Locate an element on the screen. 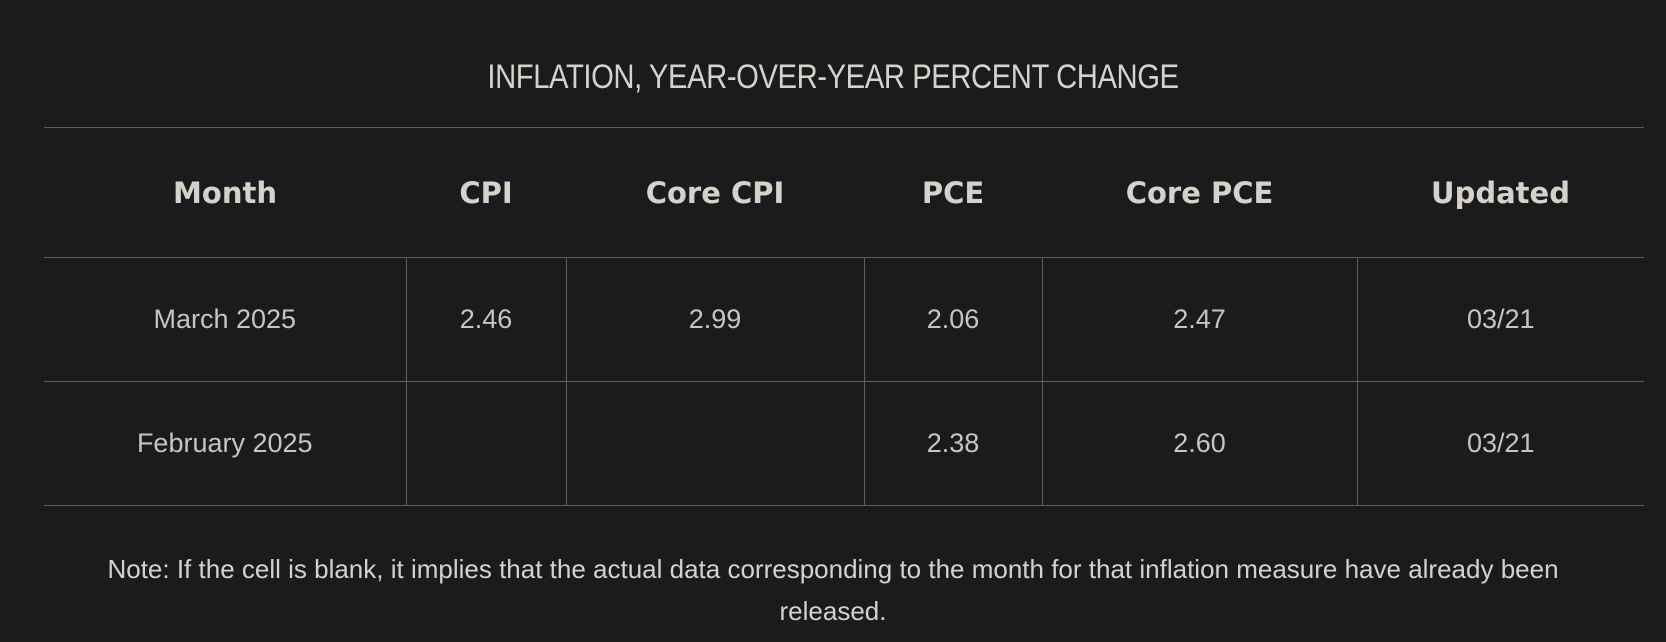  cell-month: February 2025 is located at coordinates (224, 443).